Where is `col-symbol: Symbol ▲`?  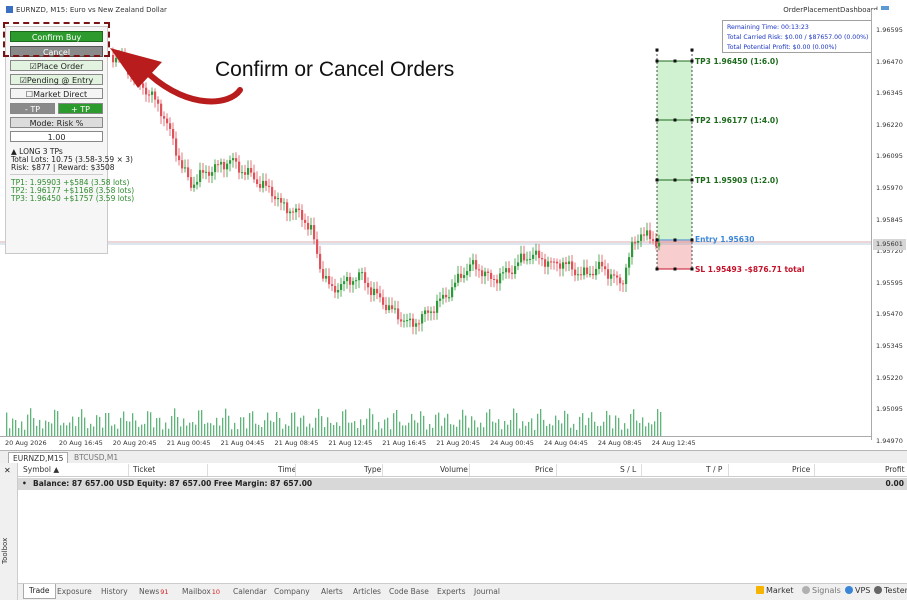 col-symbol: Symbol ▲ is located at coordinates (41, 469).